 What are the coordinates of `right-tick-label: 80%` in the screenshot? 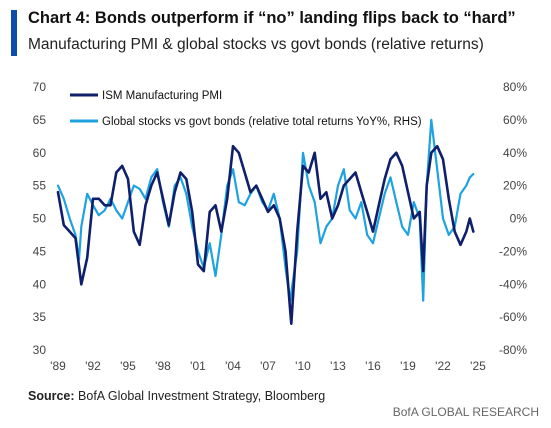 It's located at (515, 87).